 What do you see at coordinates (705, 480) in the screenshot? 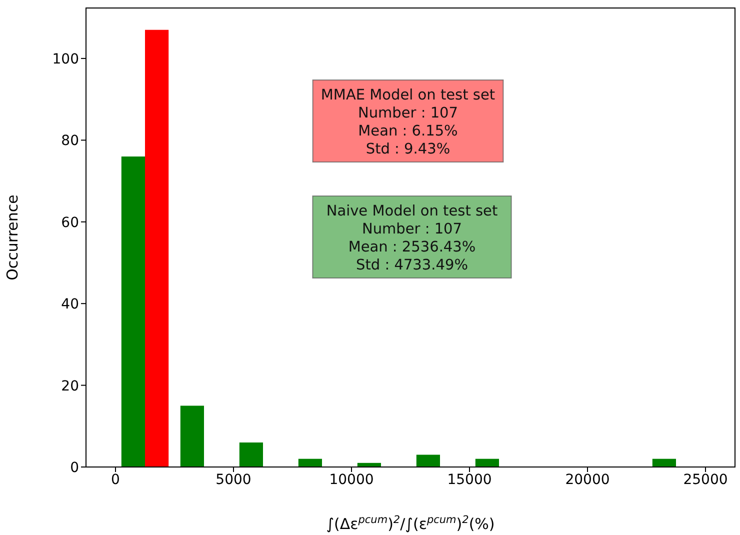
I see `x-tick-label: 25000` at bounding box center [705, 480].